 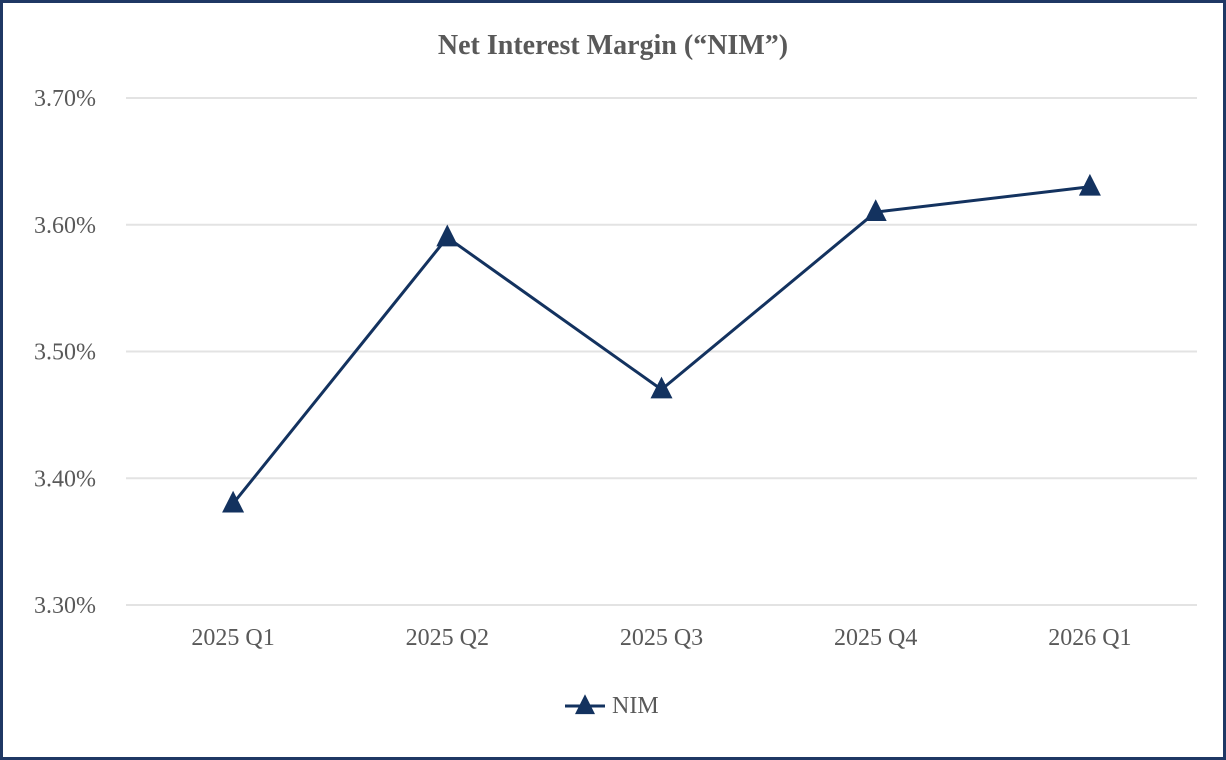 What do you see at coordinates (65, 479) in the screenshot?
I see `y-tick-label: 3.40%` at bounding box center [65, 479].